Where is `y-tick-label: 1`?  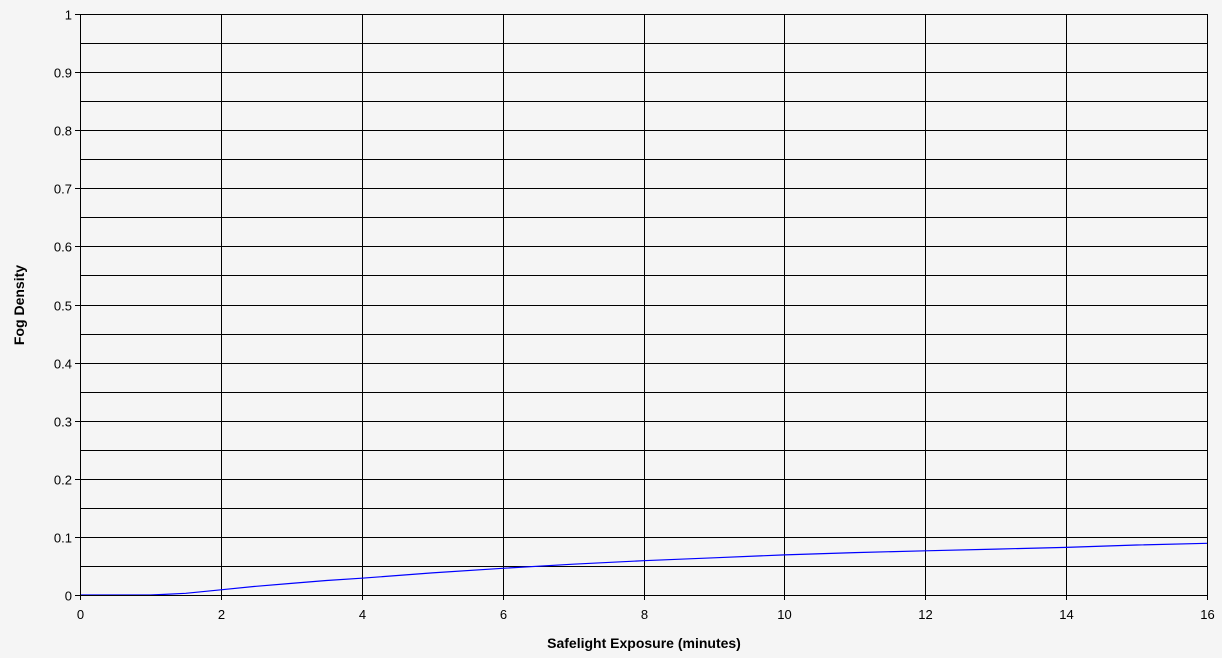
y-tick-label: 1 is located at coordinates (68, 15).